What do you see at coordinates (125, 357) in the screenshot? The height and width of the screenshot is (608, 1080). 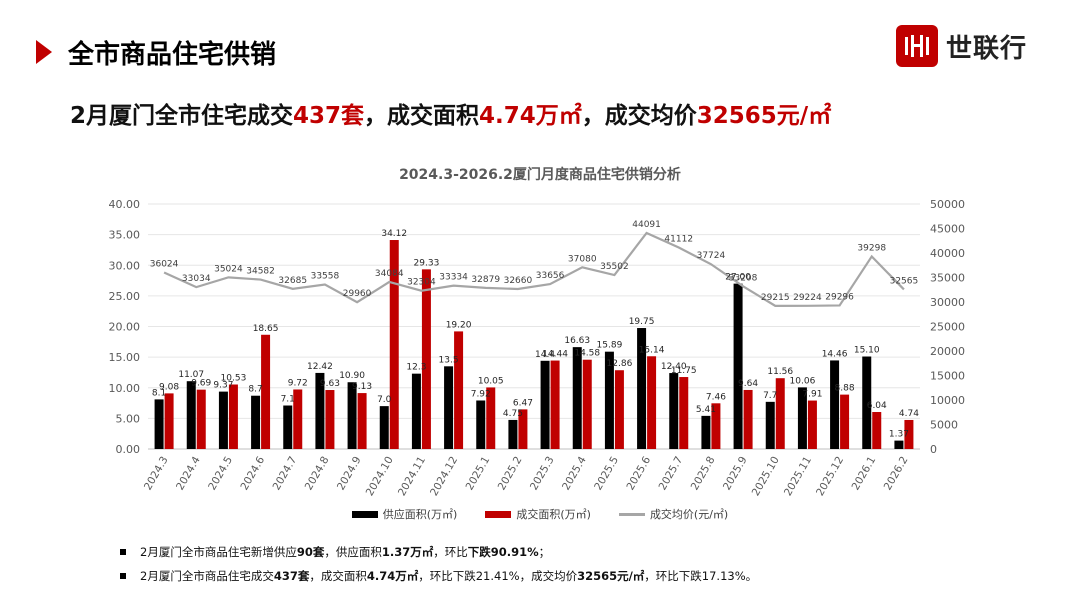 I see `left-tick-label: 15.00` at bounding box center [125, 357].